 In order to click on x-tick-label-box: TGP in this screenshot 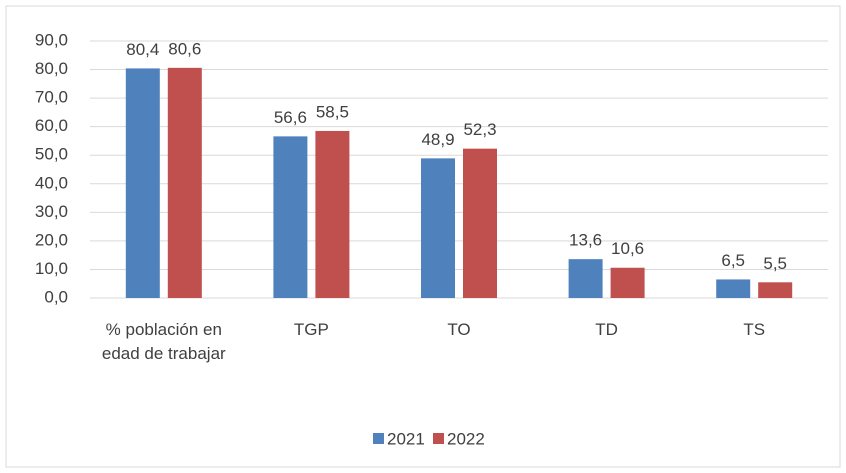, I will do `click(311, 329)`.